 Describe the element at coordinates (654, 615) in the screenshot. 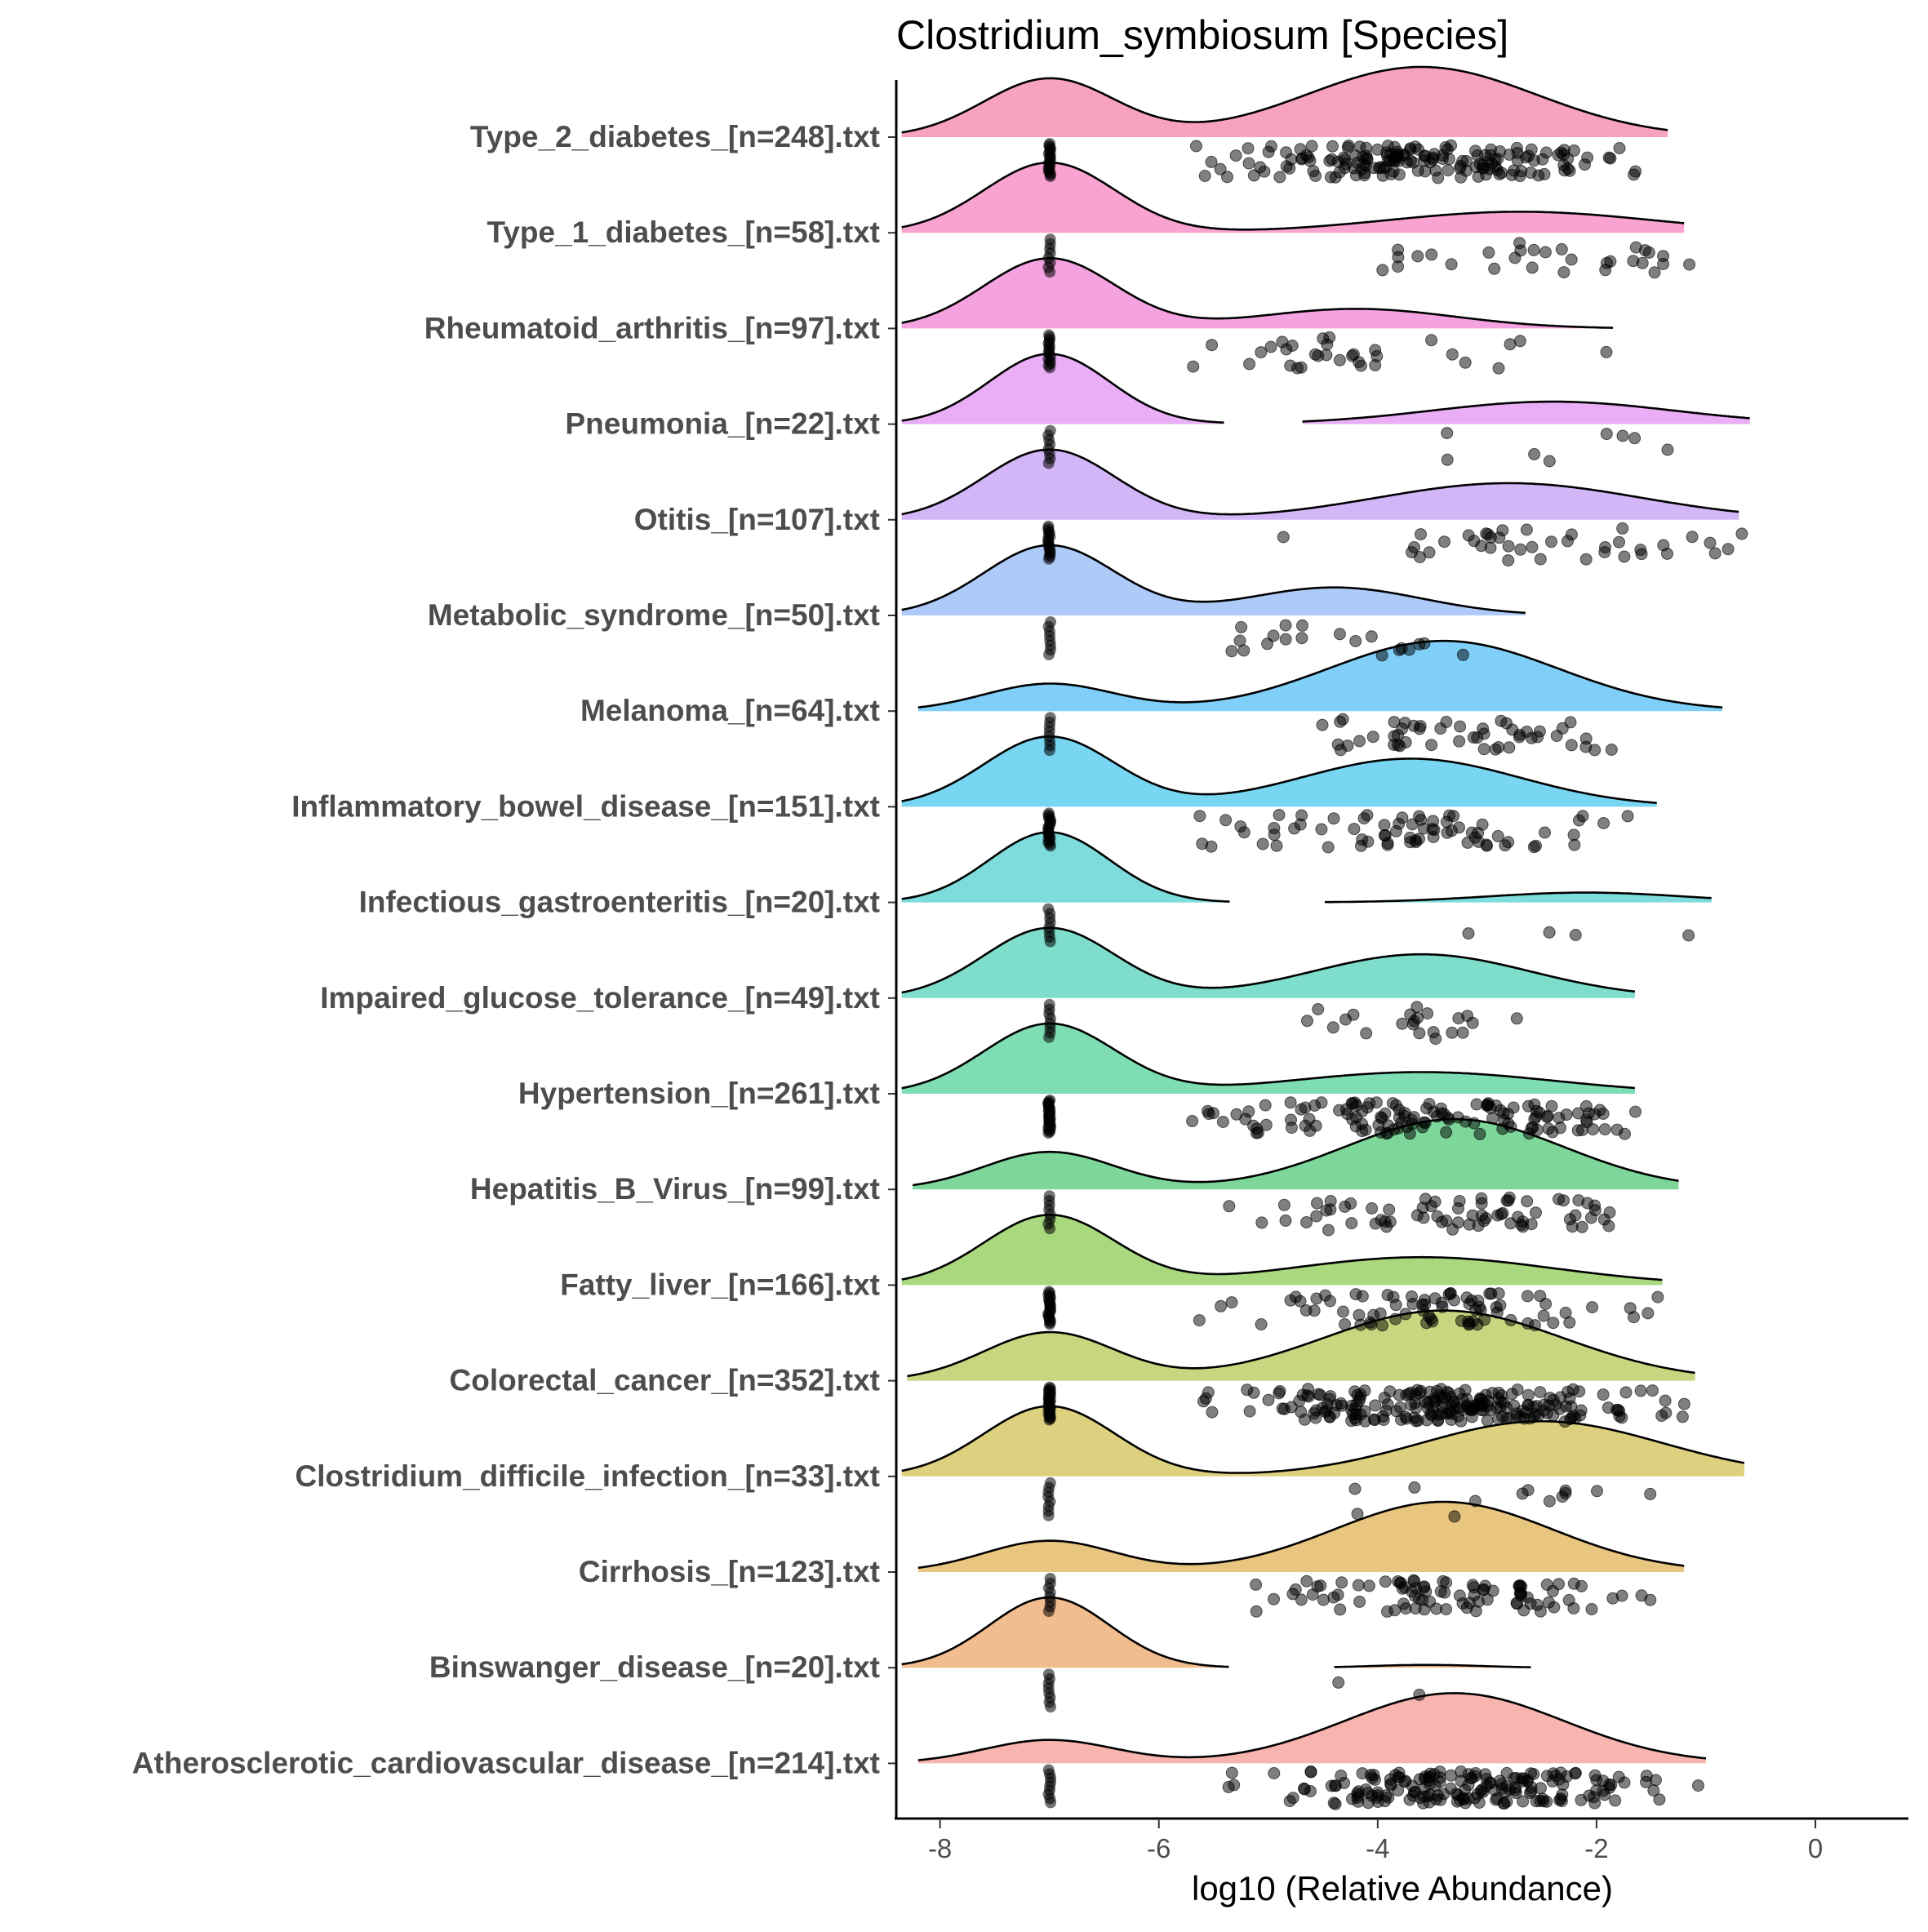

I see `y-tick-label: Metabolic_syndrome_[n=50].txt` at that location.